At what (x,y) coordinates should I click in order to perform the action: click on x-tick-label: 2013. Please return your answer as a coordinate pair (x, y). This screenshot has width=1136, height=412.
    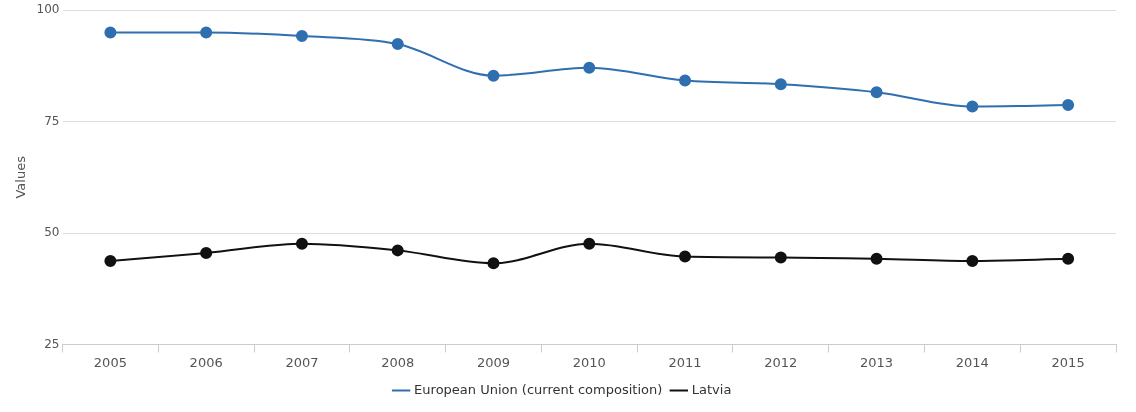
    Looking at the image, I should click on (877, 362).